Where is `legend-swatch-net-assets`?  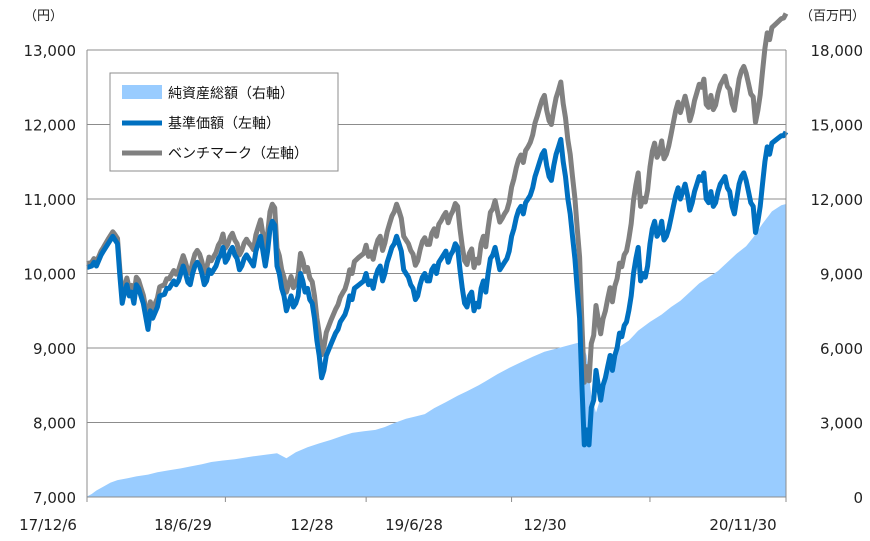 legend-swatch-net-assets is located at coordinates (142, 92).